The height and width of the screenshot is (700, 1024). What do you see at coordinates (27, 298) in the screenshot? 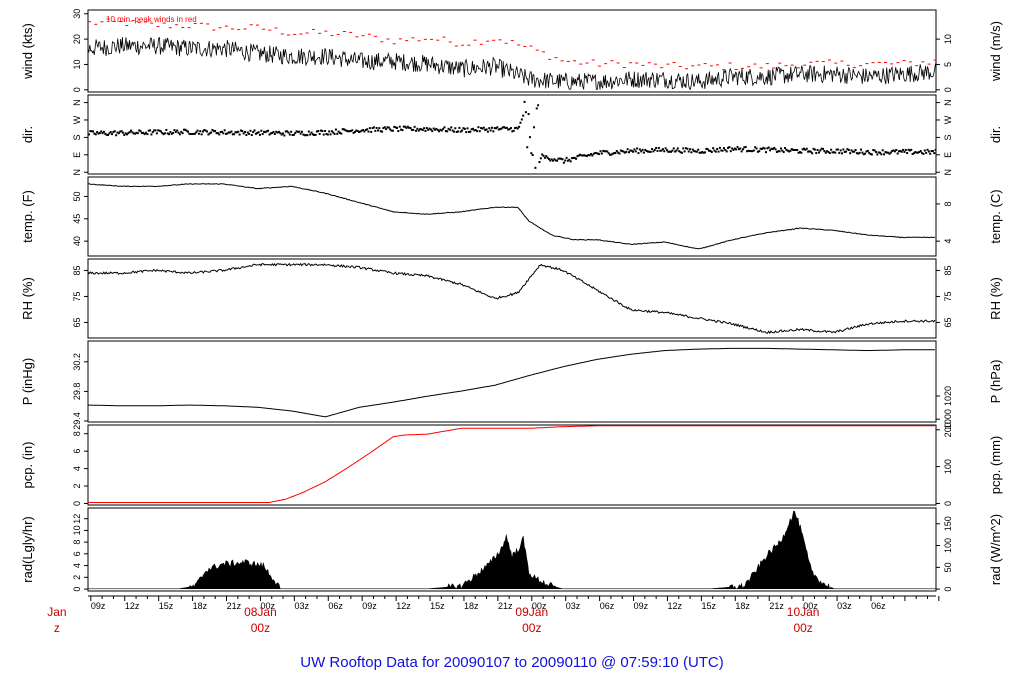
I see `left-axis-label: RH (%)` at bounding box center [27, 298].